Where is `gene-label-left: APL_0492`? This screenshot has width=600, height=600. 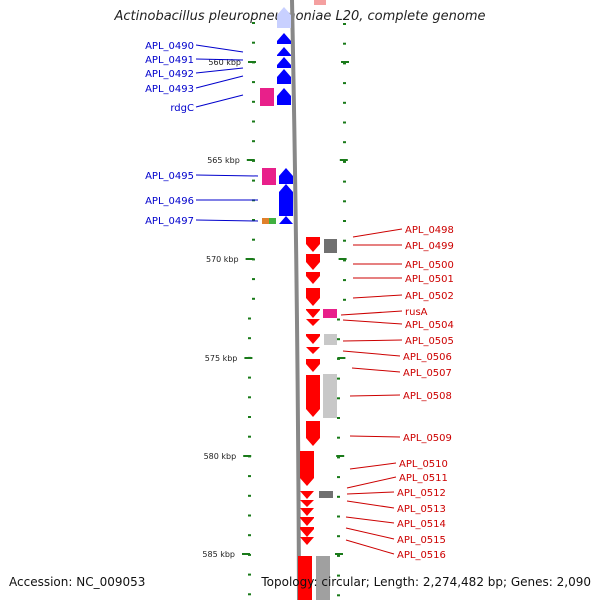 gene-label-left: APL_0492 is located at coordinates (169, 74).